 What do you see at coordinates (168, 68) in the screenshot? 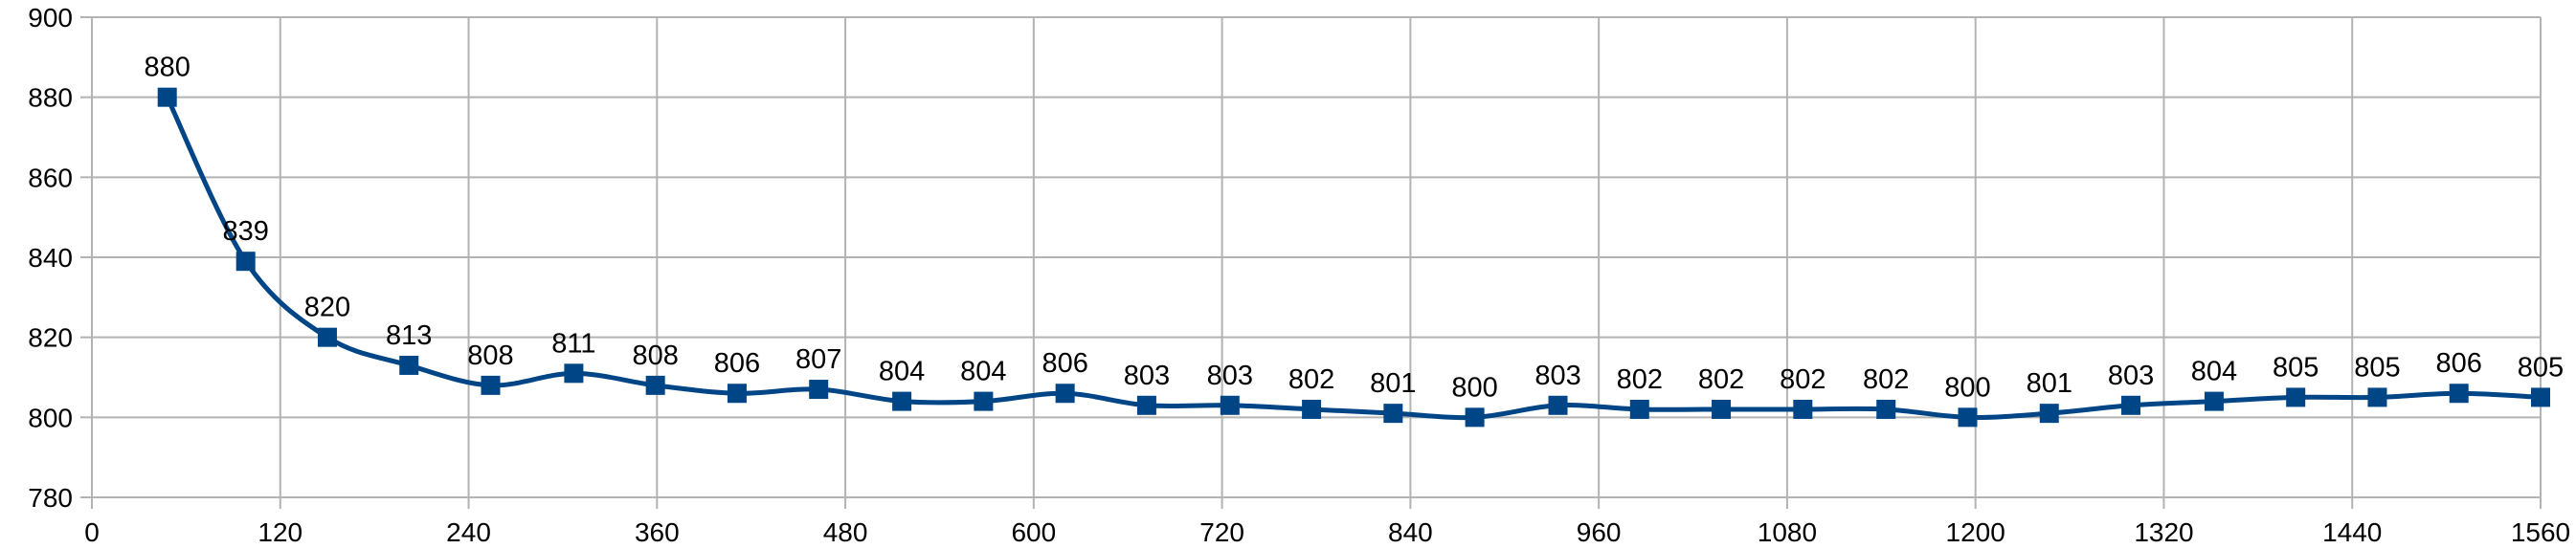
I see `data-label: 880` at bounding box center [168, 68].